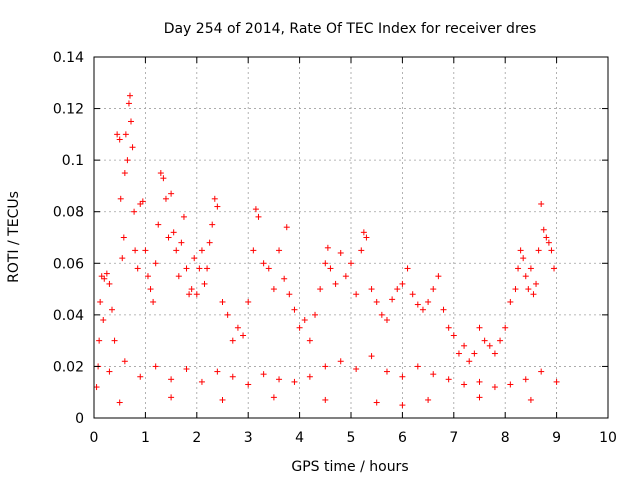  Describe the element at coordinates (73, 161) in the screenshot. I see `y-tick-label: 0.1` at that location.